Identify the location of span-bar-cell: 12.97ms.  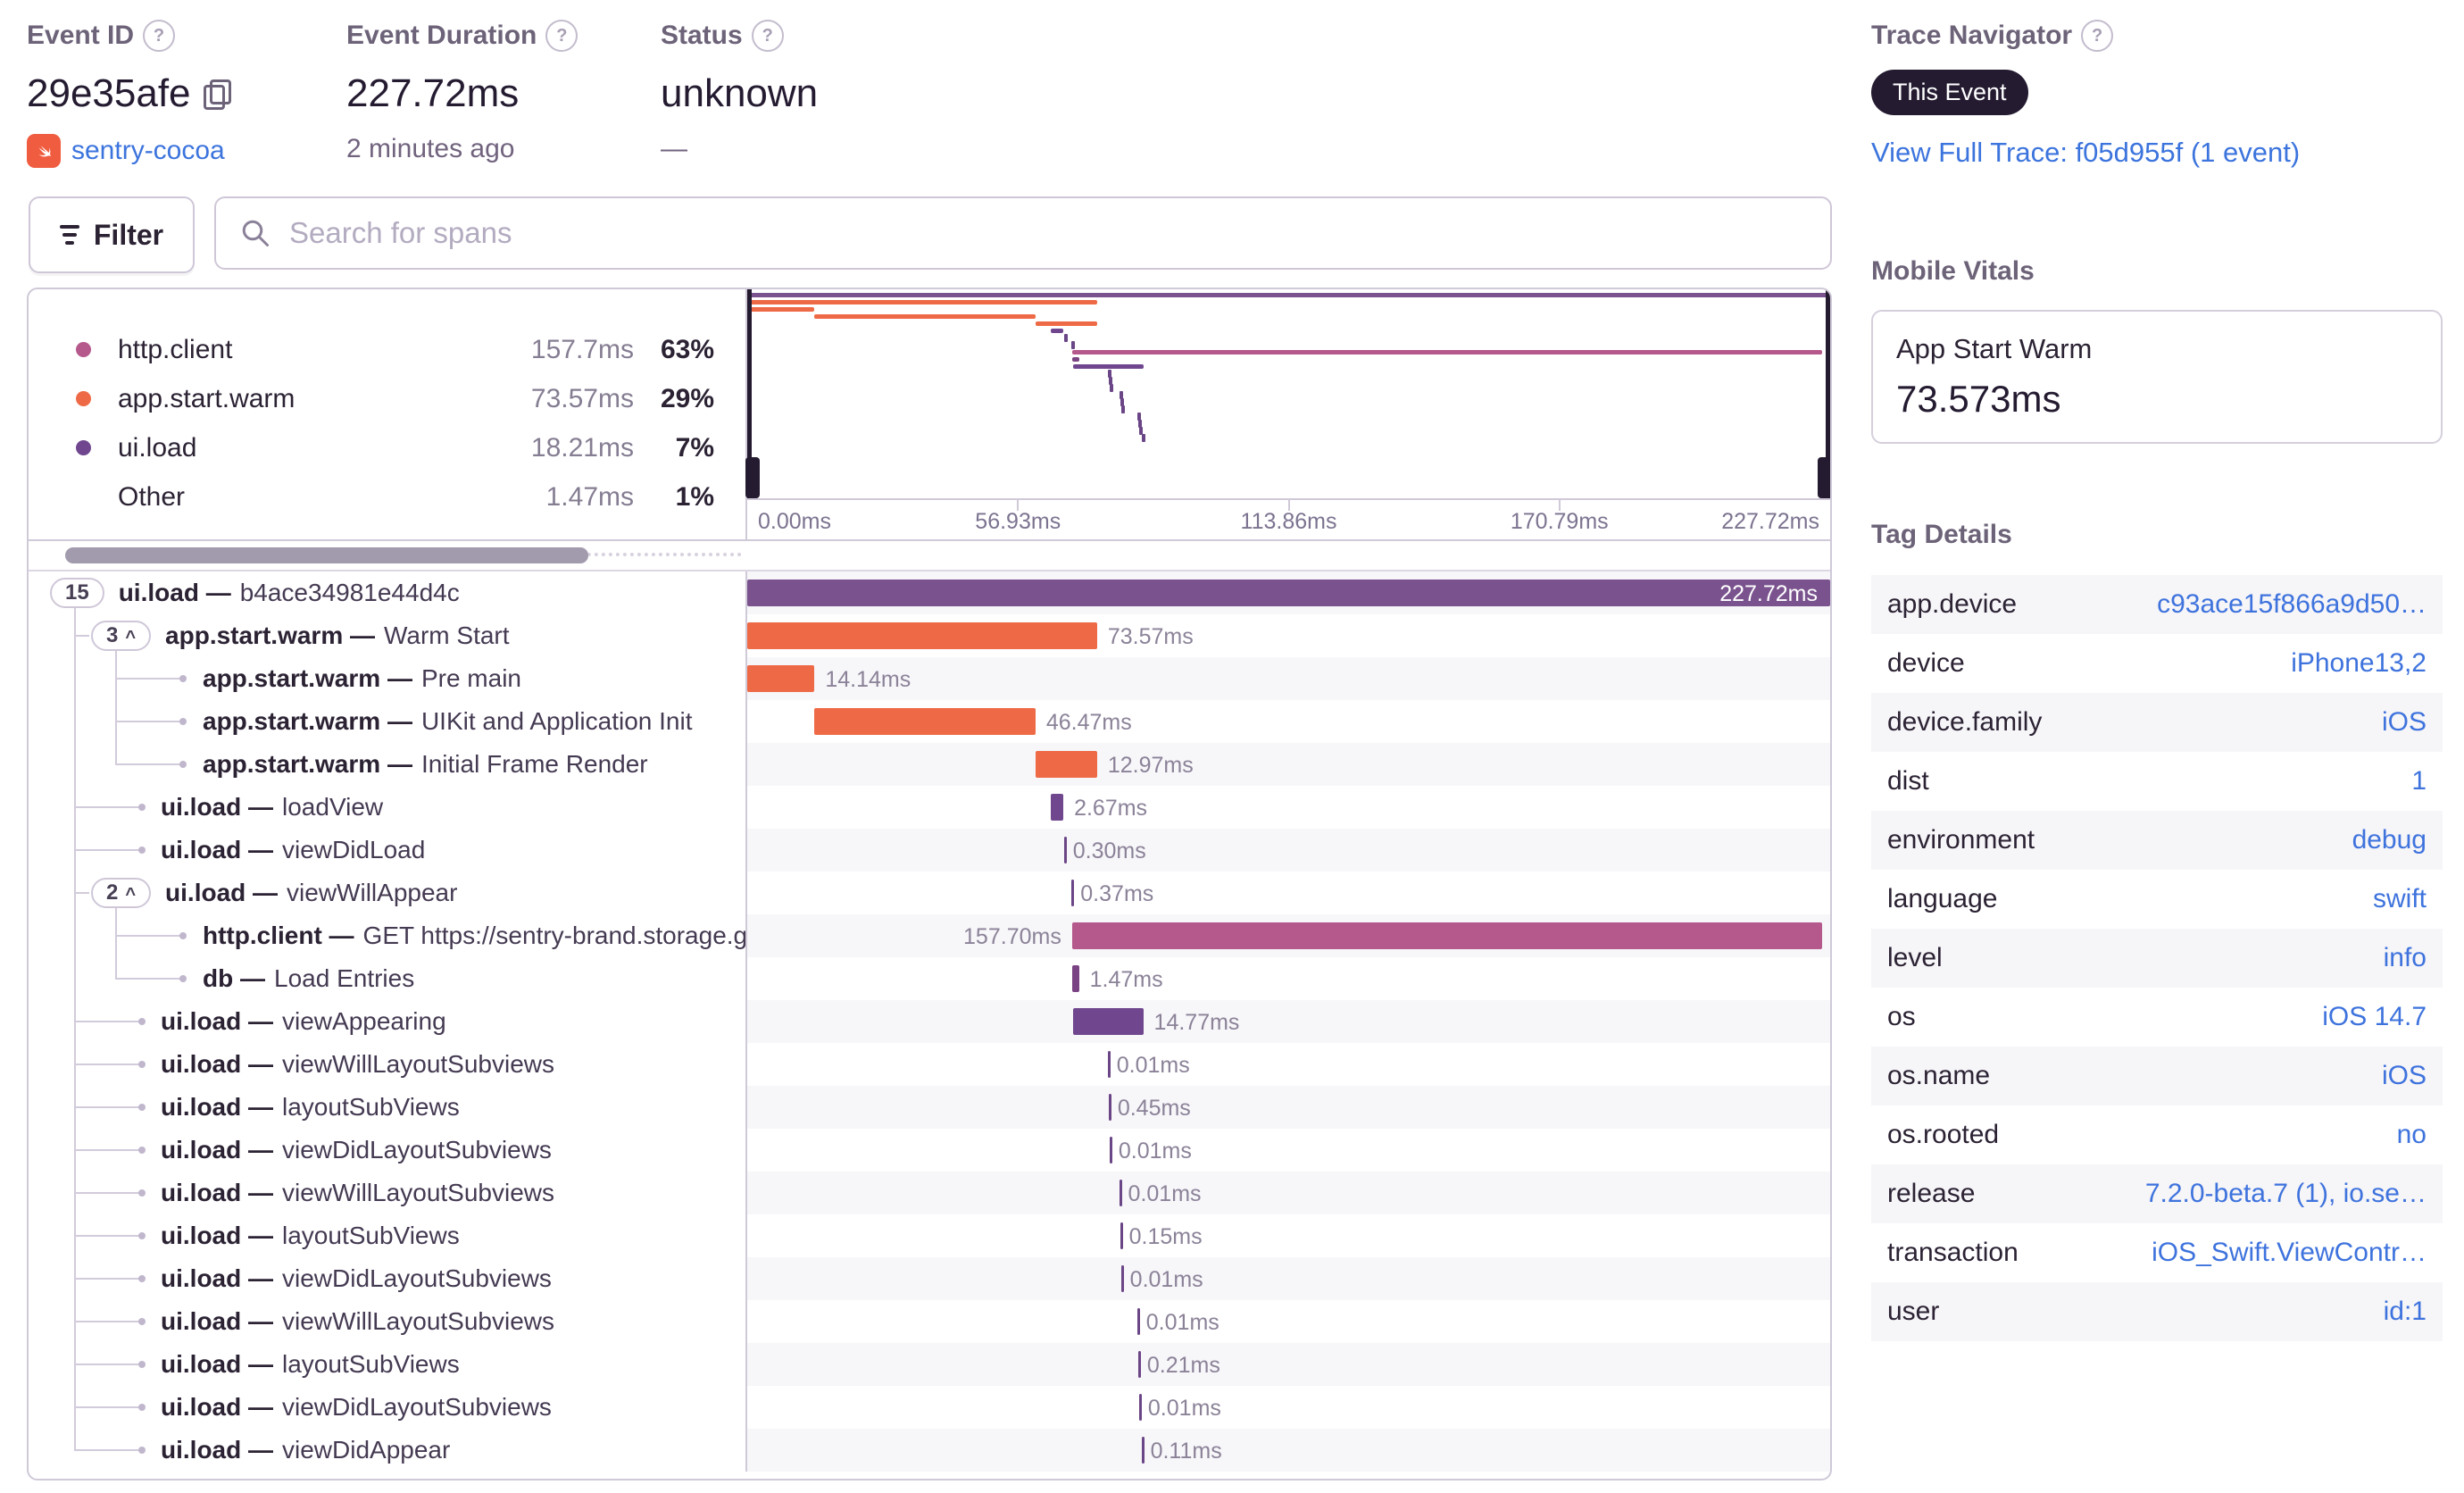
(1288, 764).